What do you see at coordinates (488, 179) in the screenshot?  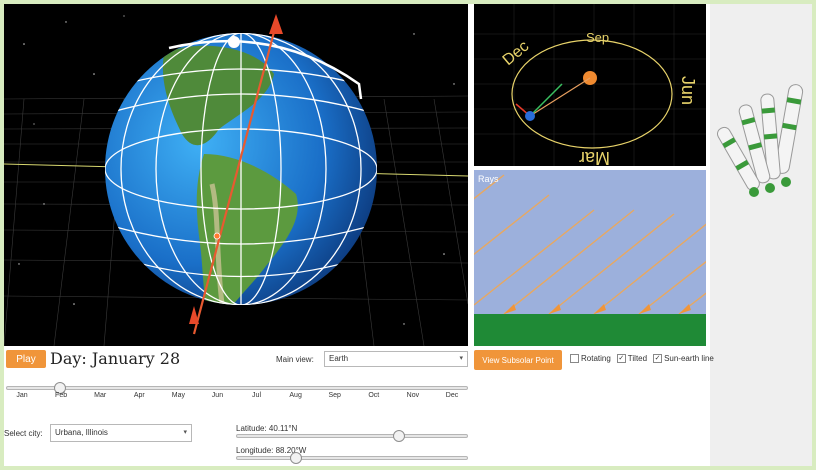 I see `rays-label: Rays` at bounding box center [488, 179].